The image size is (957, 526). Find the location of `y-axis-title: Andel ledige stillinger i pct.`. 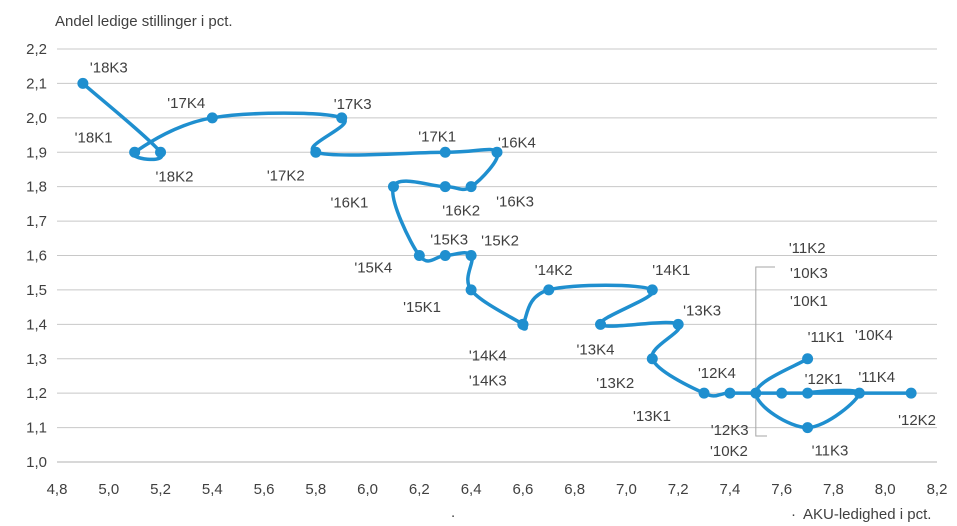

y-axis-title: Andel ledige stillinger i pct. is located at coordinates (144, 21).